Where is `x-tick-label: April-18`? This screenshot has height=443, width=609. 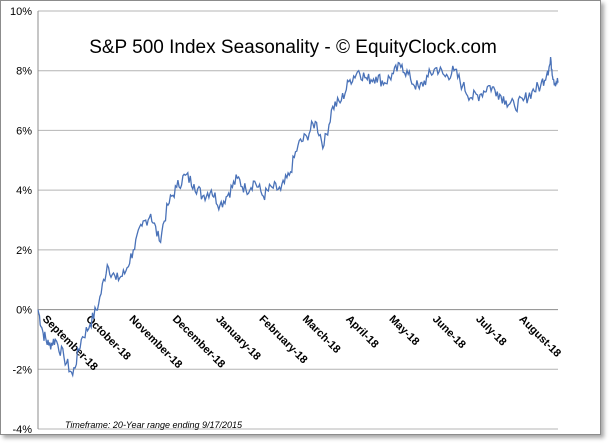
x-tick-label: April-18 is located at coordinates (361, 331).